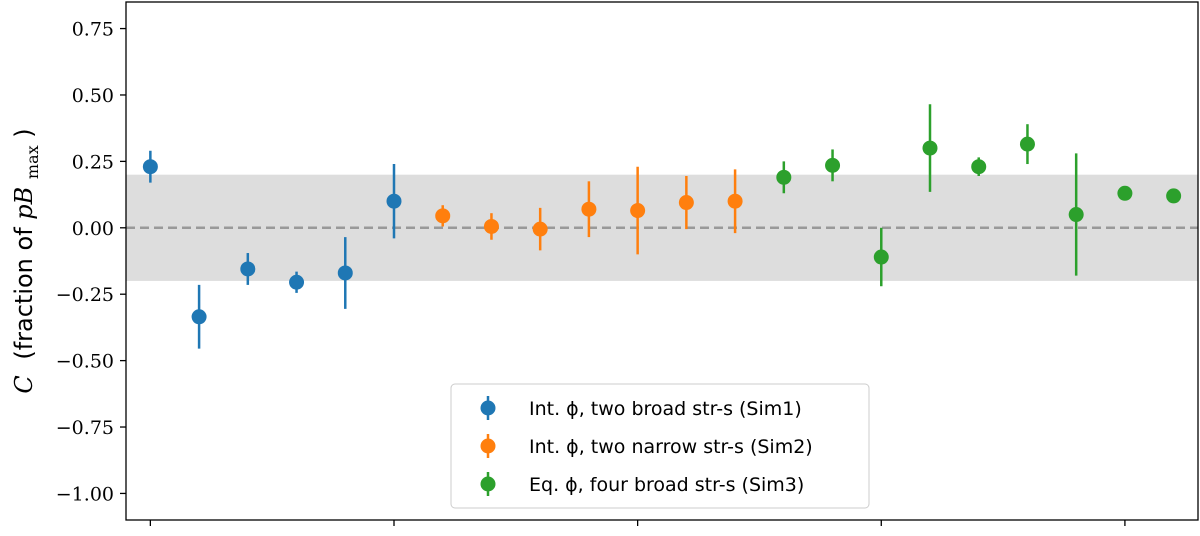  I want to click on legend-label: Eq. ϕ, four broad str-s (Sim3), so click(666, 485).